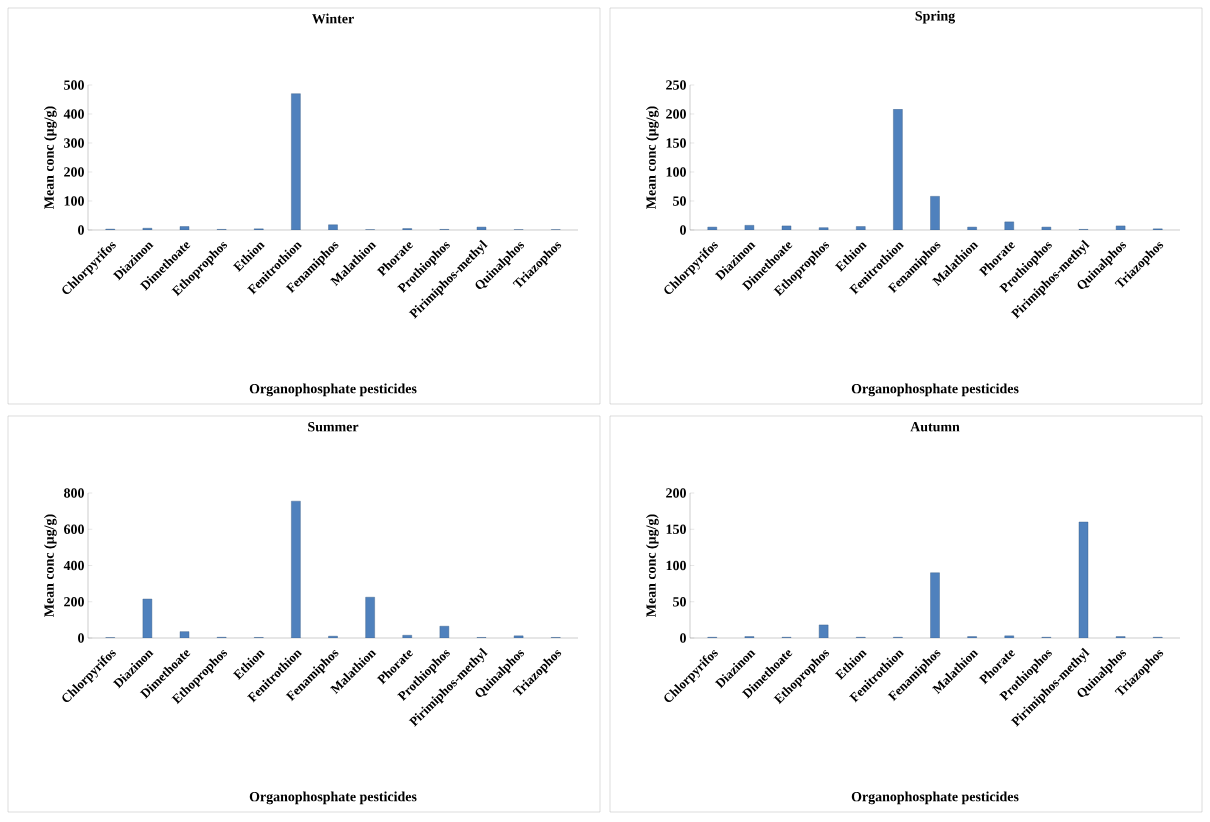 Image resolution: width=1210 pixels, height=822 pixels. I want to click on chart-title: Winter, so click(333, 18).